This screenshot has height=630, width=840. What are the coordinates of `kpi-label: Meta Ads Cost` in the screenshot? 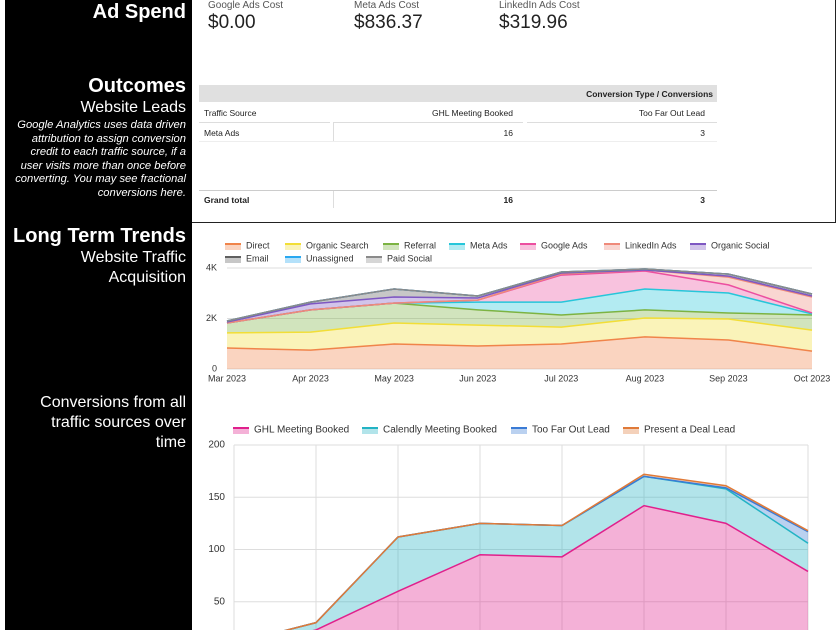 It's located at (387, 5).